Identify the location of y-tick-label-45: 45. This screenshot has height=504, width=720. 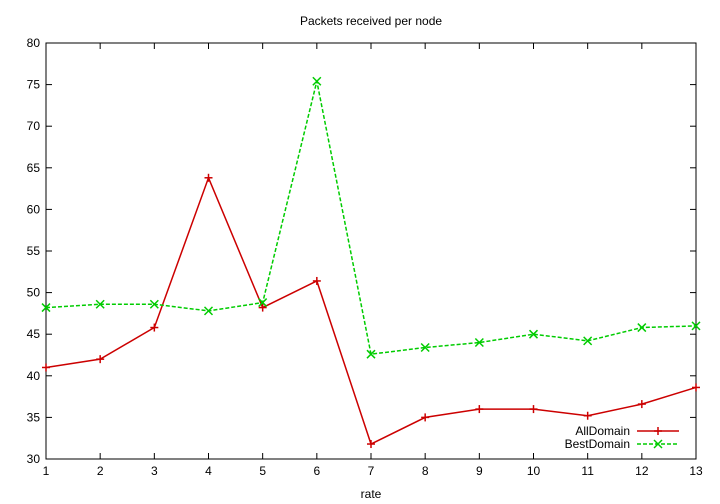
(34, 334).